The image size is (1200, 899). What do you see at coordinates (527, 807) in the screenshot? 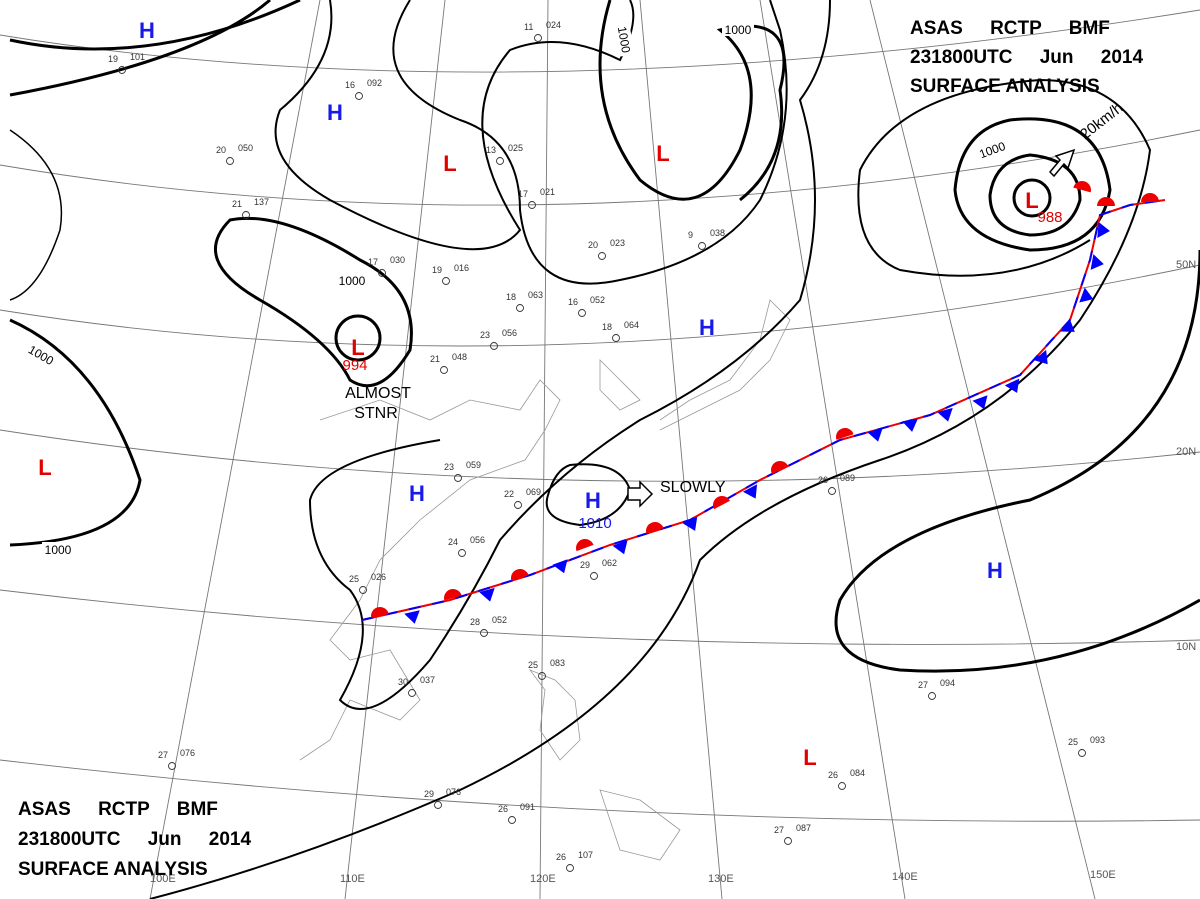
I see `station-pressure: 091` at bounding box center [527, 807].